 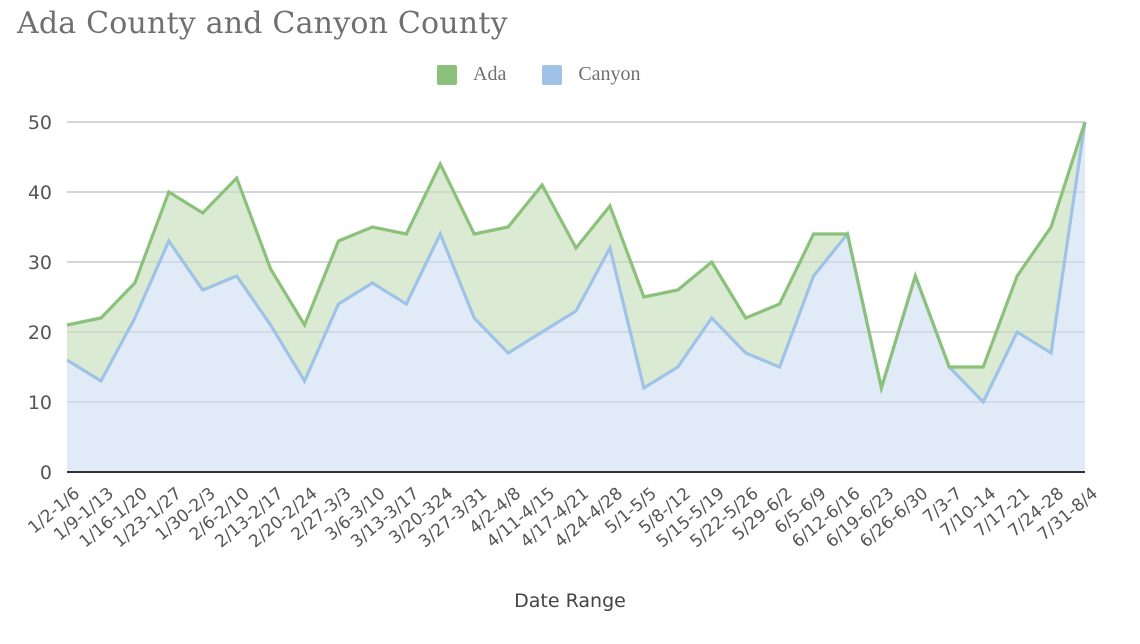 I want to click on chart-legend: Ada Canyon, so click(x=557, y=74).